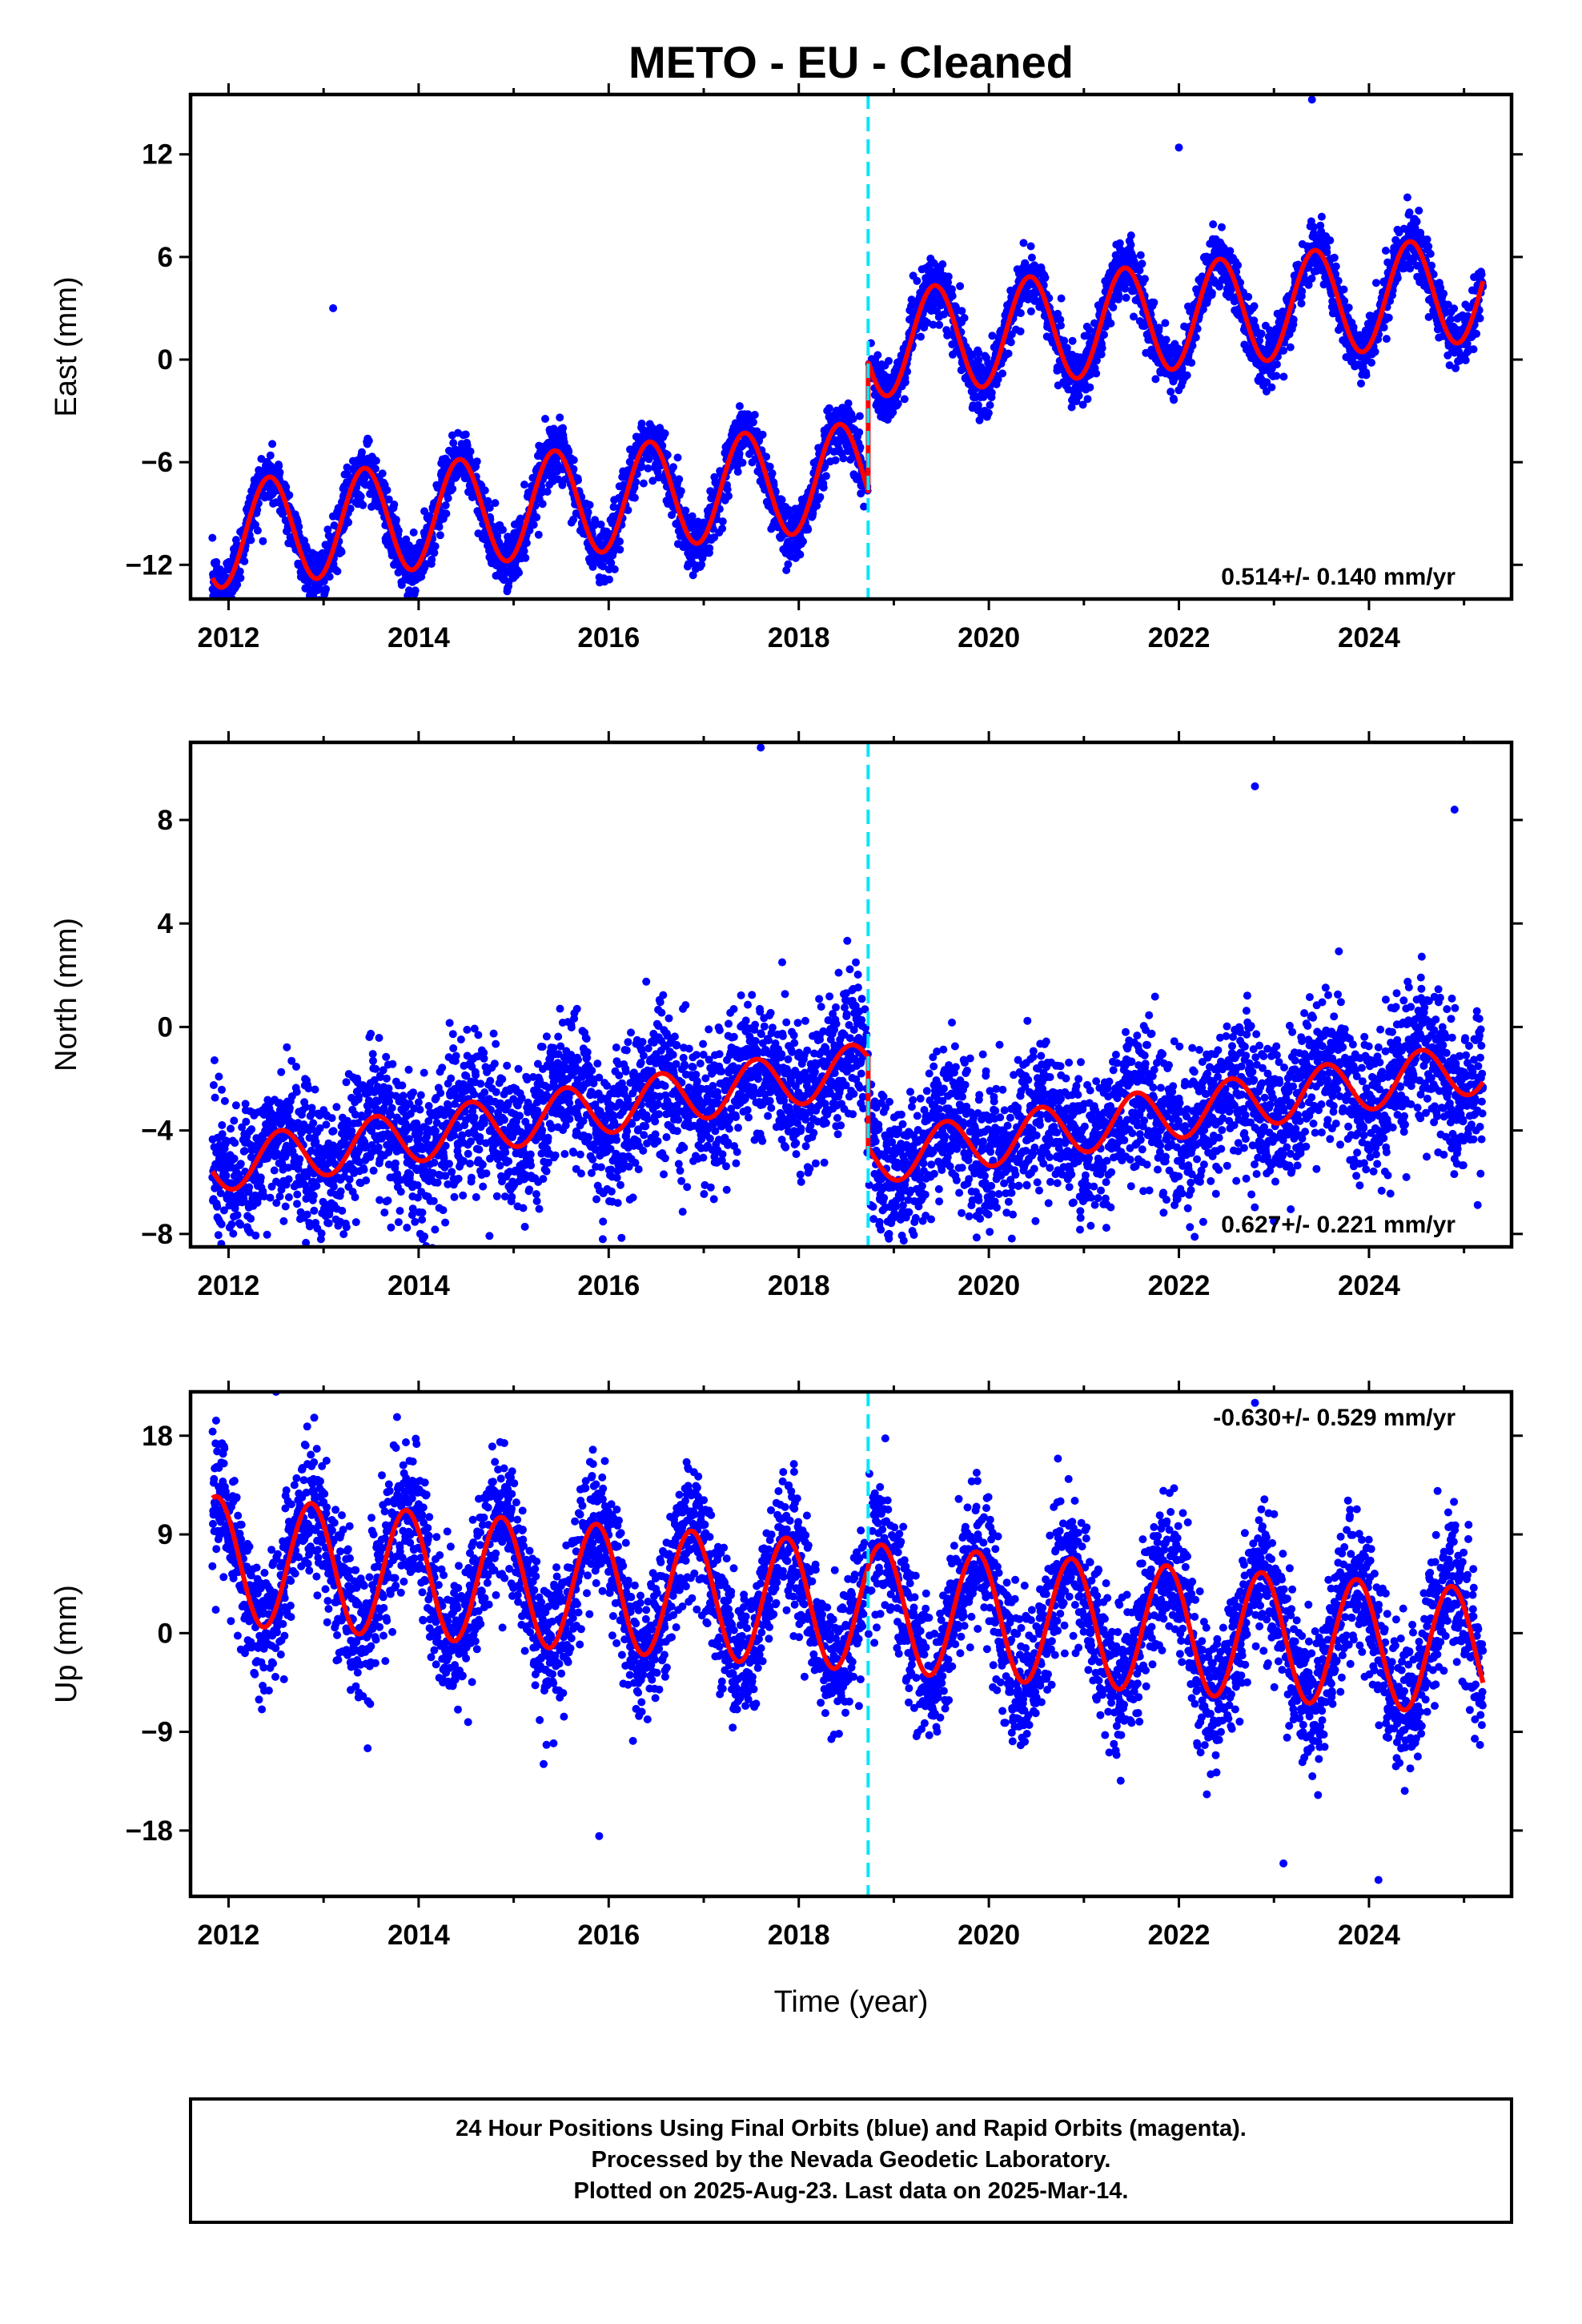  Describe the element at coordinates (1338, 577) in the screenshot. I see `rate-label-east: 0.514+/- 0.140 mm/yr` at that location.